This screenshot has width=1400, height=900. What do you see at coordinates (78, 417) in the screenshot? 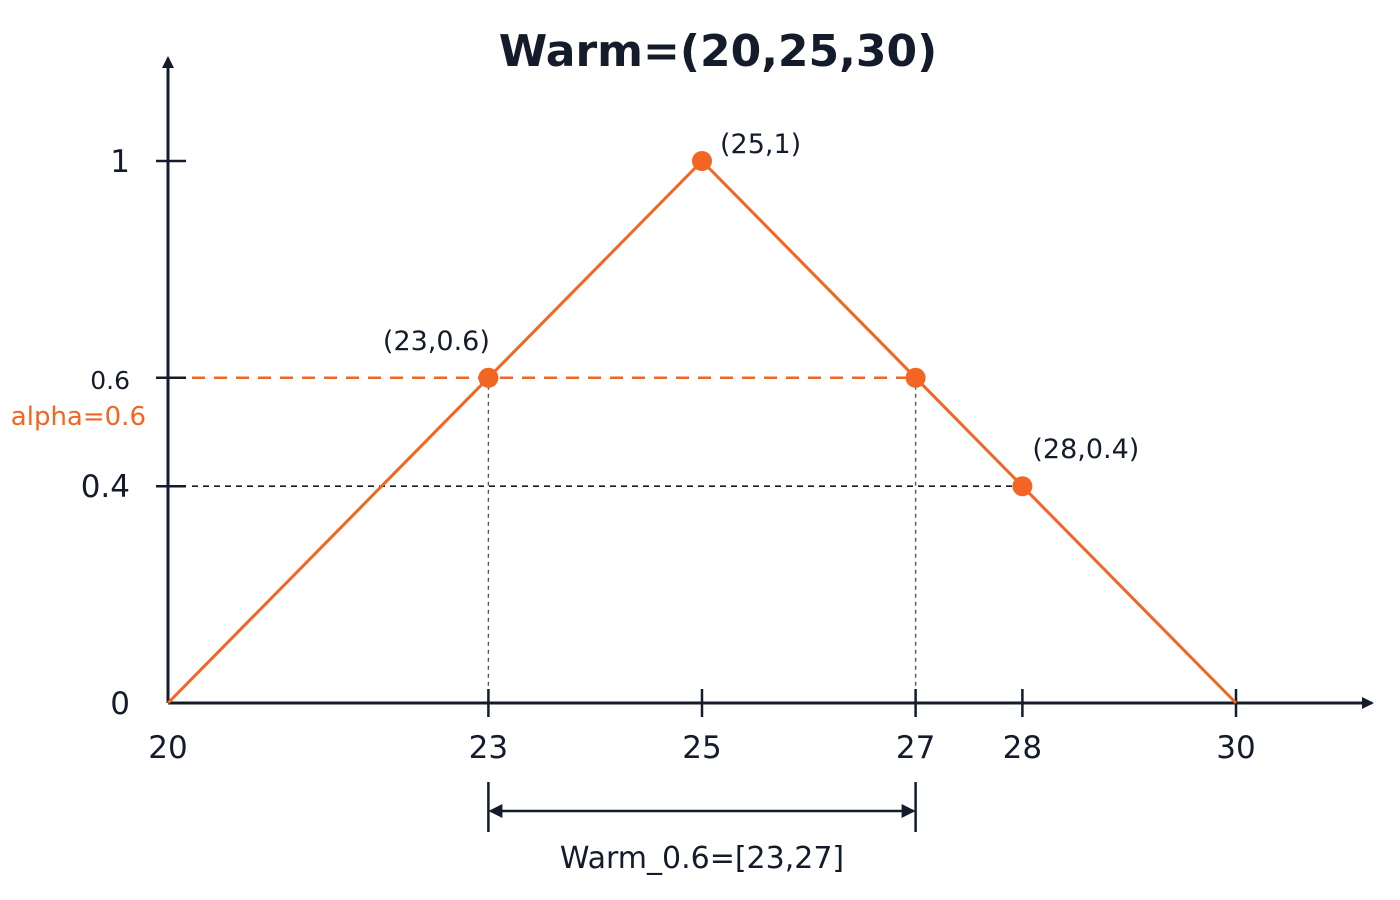
I see `alpha-label: alpha=0.6` at bounding box center [78, 417].